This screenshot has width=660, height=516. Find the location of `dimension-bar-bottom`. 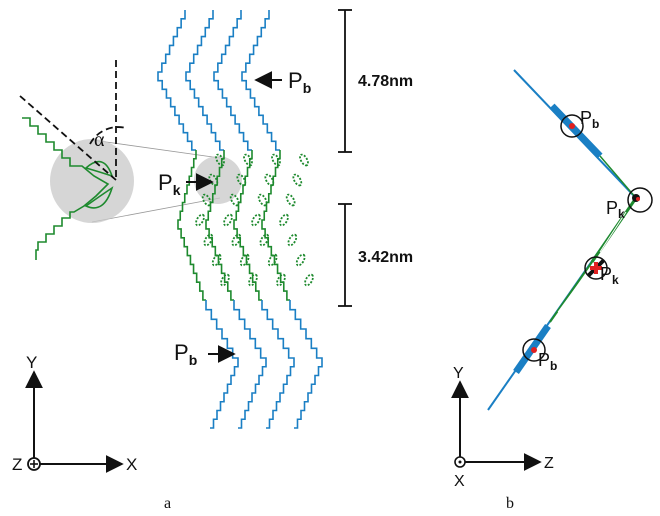

dimension-bar-bottom is located at coordinates (345, 255).